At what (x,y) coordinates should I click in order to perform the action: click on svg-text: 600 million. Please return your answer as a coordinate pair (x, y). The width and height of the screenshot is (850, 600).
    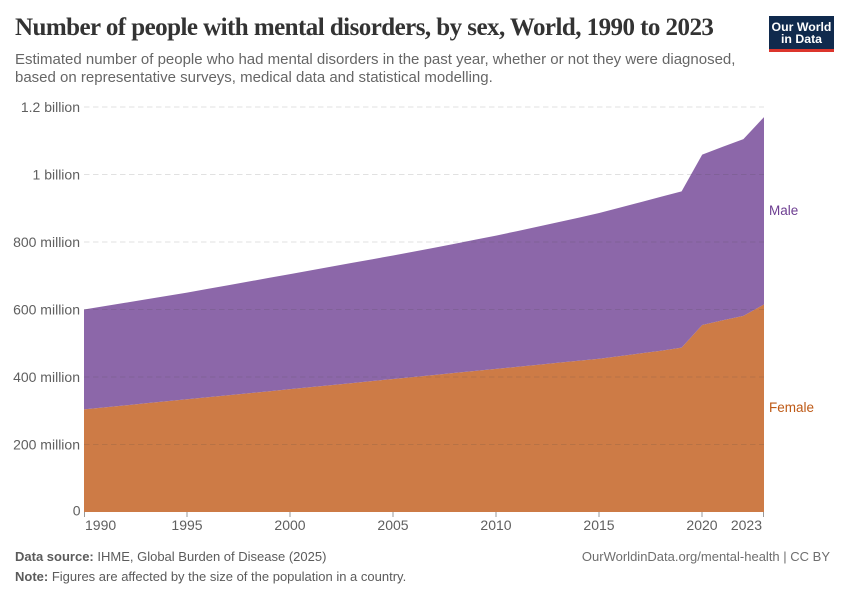
    Looking at the image, I should click on (46, 310).